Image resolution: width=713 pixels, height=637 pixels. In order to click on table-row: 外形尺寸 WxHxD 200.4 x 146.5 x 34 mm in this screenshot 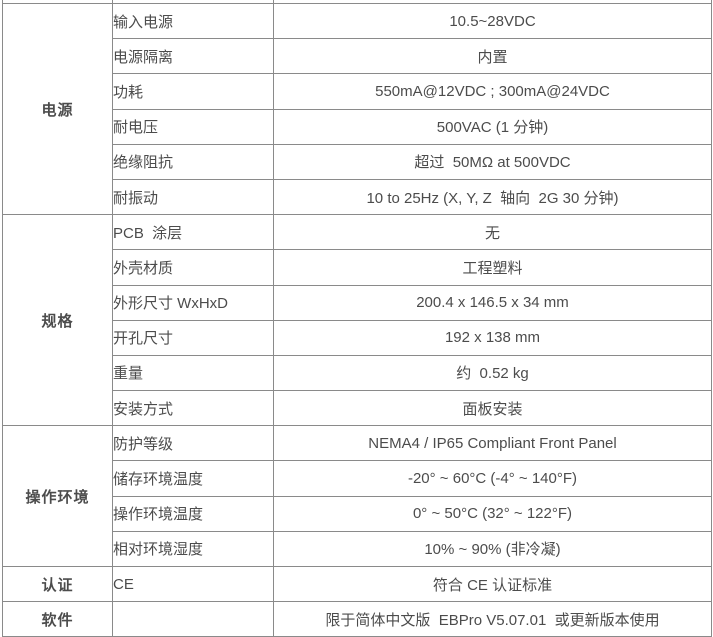, I will do `click(357, 302)`.